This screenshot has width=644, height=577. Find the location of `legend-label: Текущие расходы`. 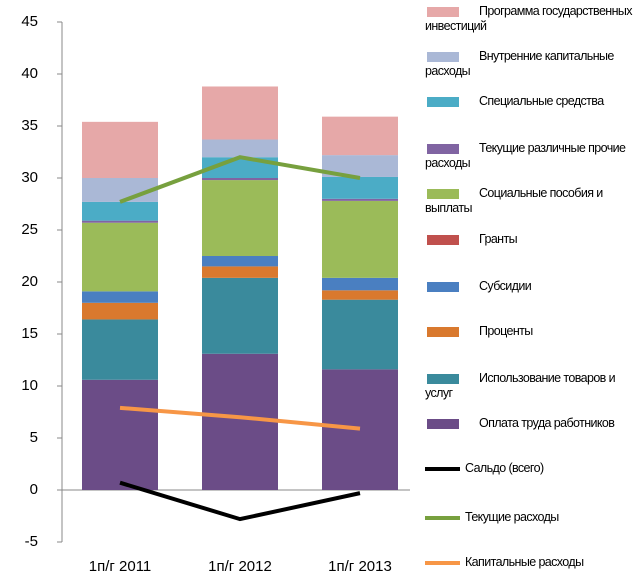

legend-label: Текущие расходы is located at coordinates (512, 517).